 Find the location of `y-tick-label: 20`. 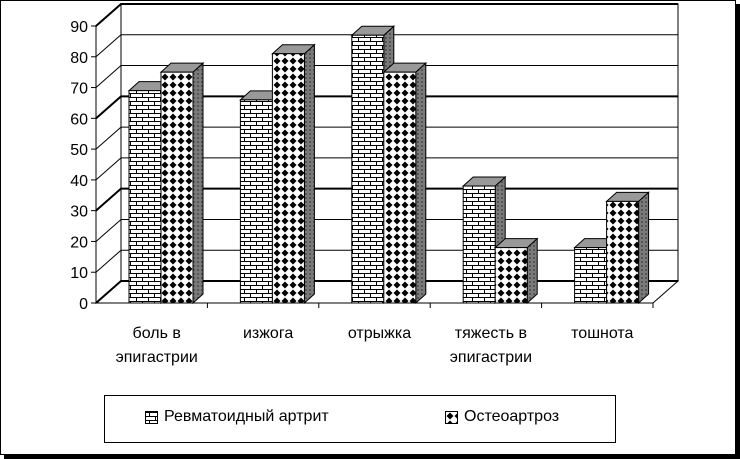

y-tick-label: 20 is located at coordinates (79, 242).